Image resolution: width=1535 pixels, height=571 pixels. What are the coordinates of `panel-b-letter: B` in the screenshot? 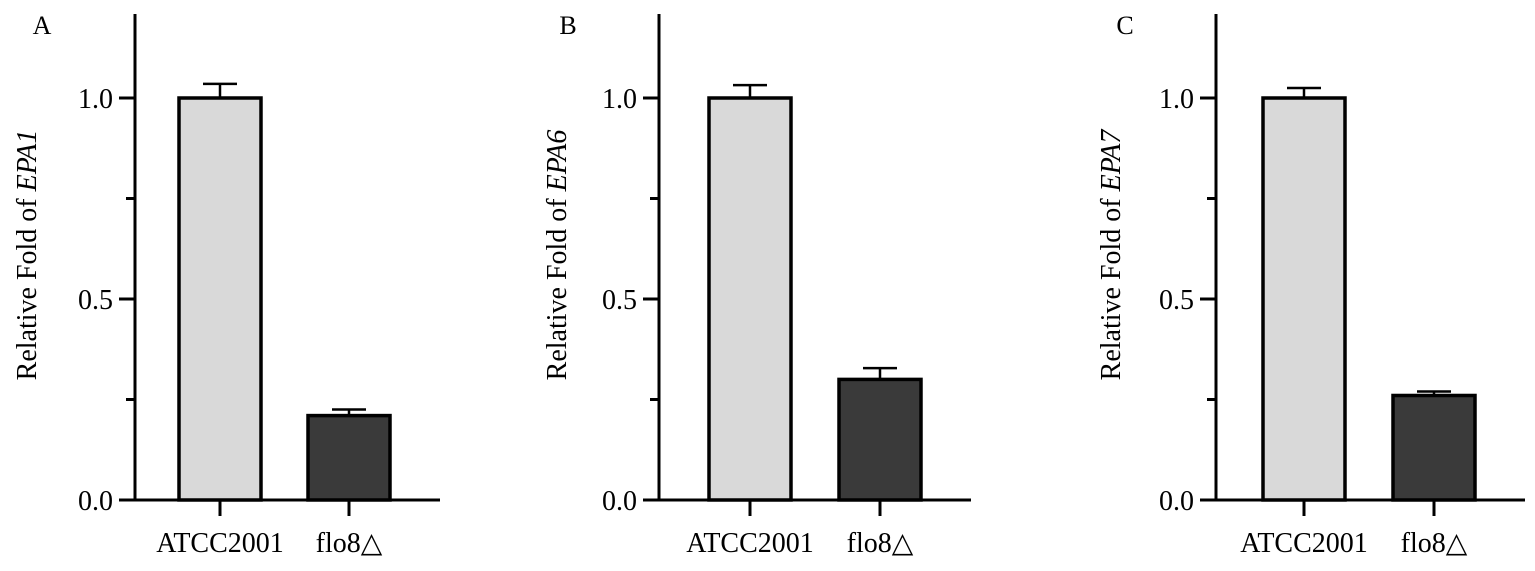 It's located at (567, 25).